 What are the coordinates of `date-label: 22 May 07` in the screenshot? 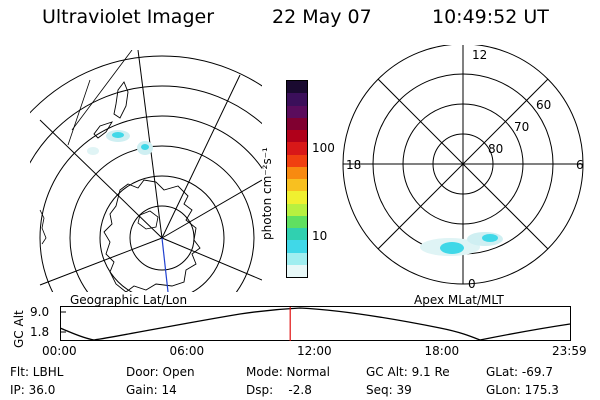 It's located at (322, 17).